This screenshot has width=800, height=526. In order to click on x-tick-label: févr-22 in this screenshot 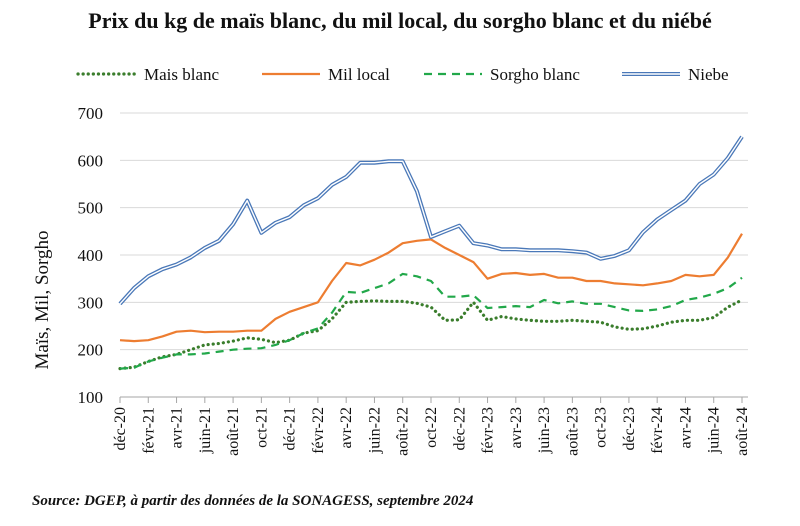, I will do `click(318, 430)`.